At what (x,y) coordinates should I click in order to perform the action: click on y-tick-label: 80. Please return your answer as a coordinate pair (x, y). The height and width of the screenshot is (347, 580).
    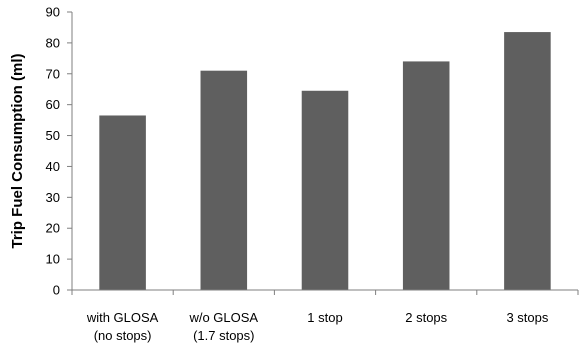
    Looking at the image, I should click on (53, 42).